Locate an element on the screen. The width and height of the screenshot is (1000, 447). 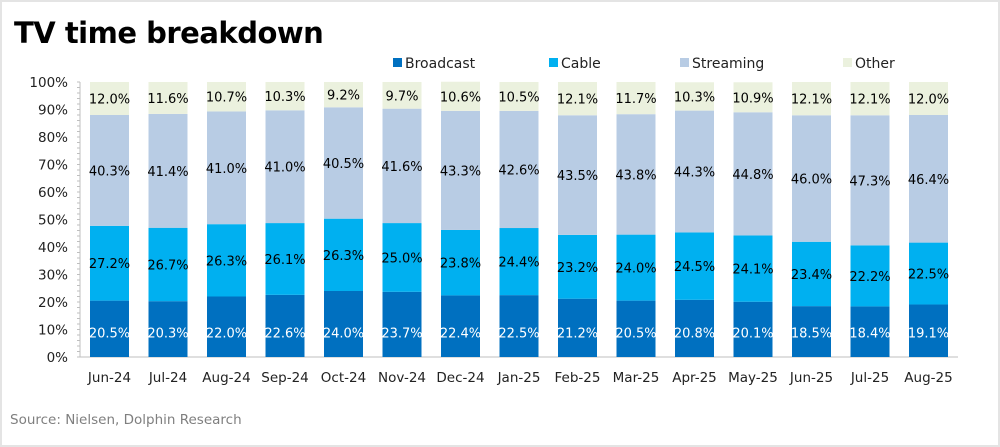
x-tick-label: Jul-24 is located at coordinates (167, 378).